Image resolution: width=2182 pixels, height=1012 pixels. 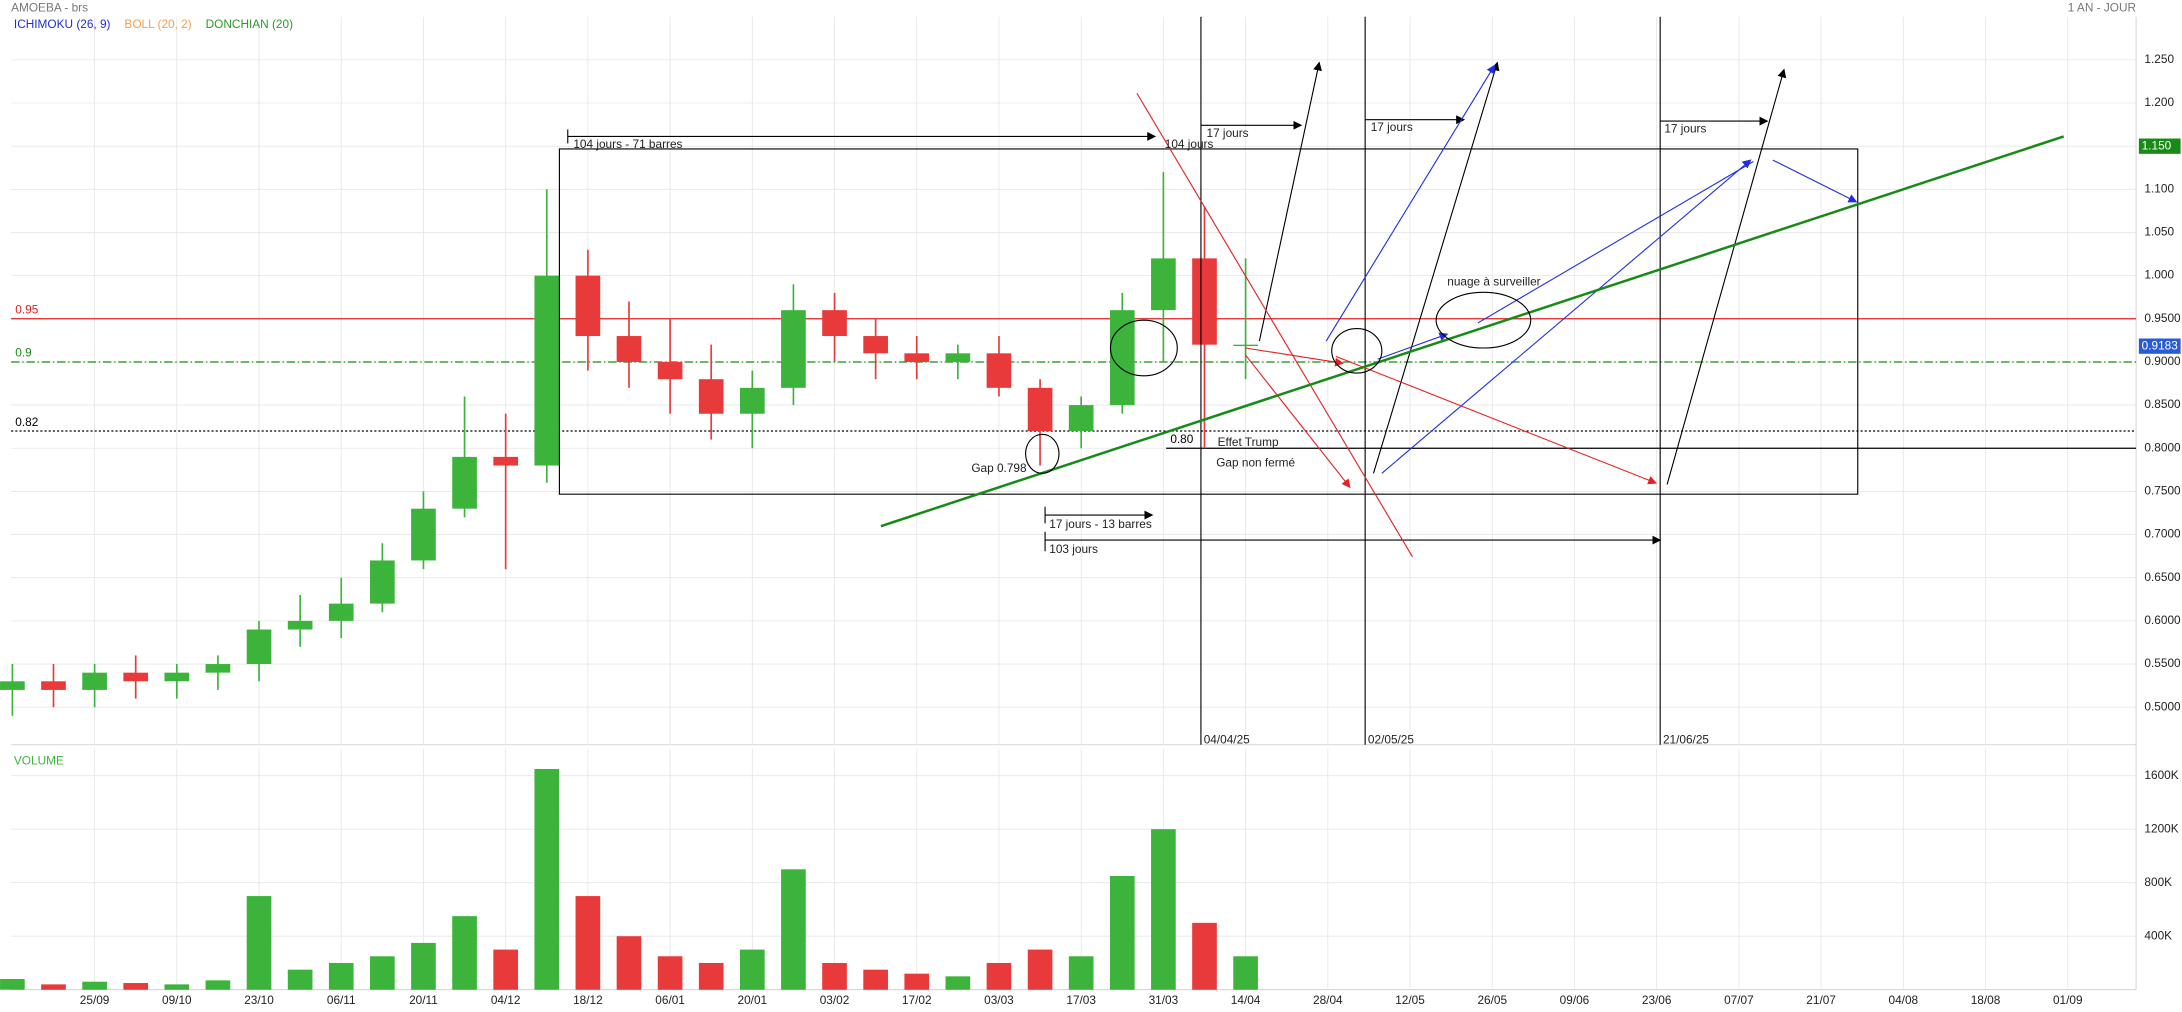 What do you see at coordinates (1100, 524) in the screenshot?
I see `annotation: 17 jours - 13 barres` at bounding box center [1100, 524].